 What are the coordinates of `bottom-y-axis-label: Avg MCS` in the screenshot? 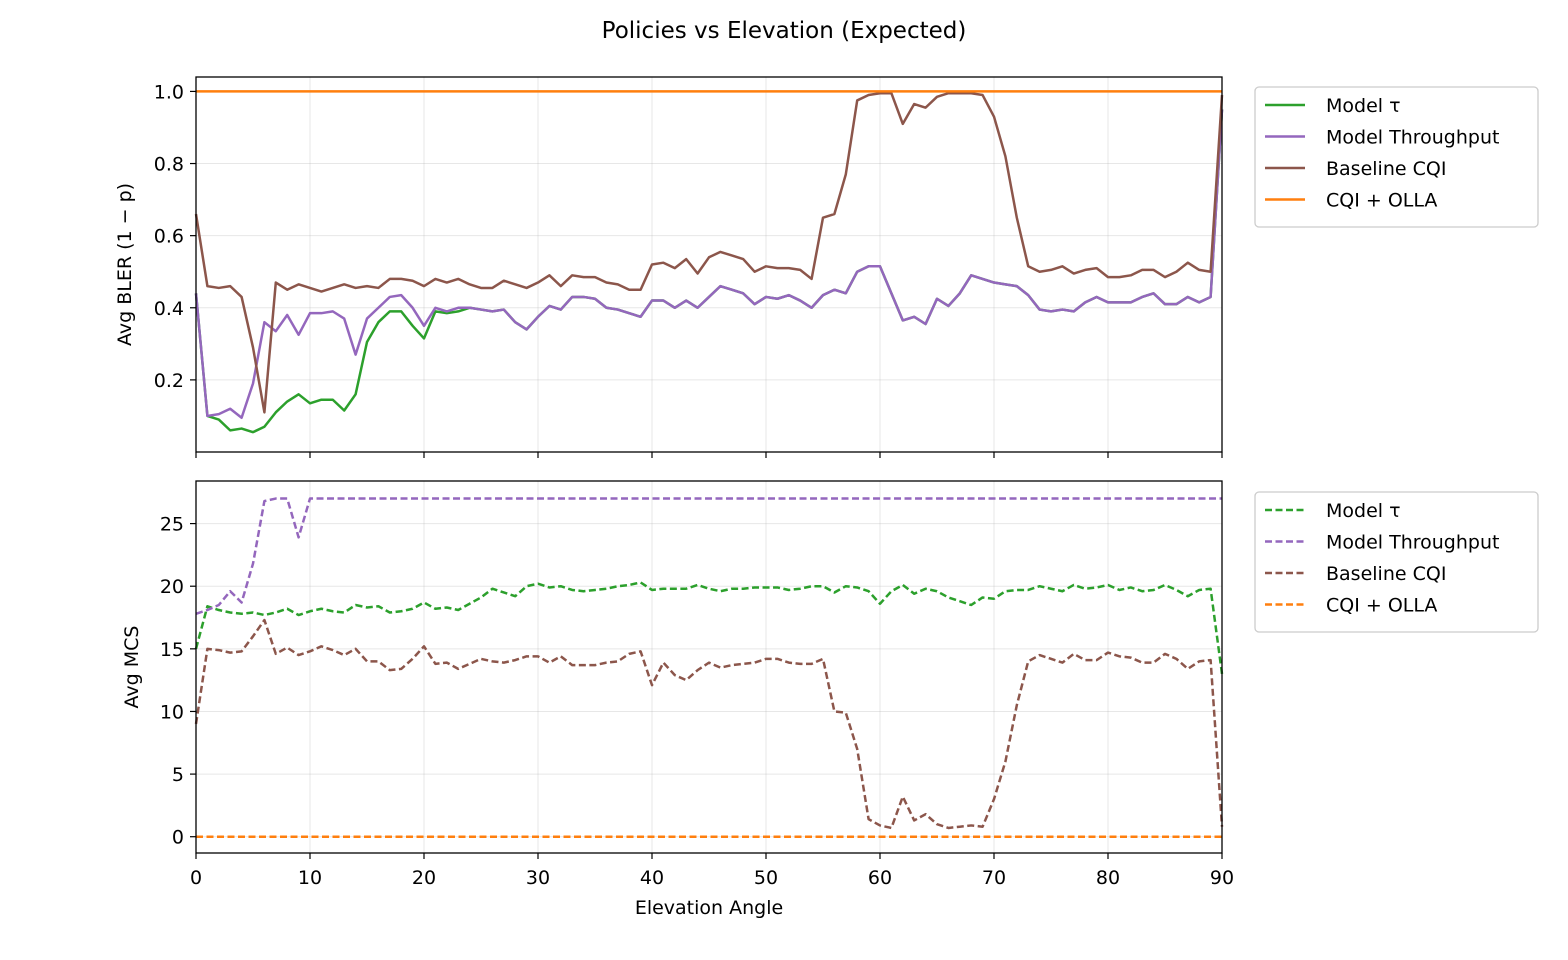 It's located at (132, 667).